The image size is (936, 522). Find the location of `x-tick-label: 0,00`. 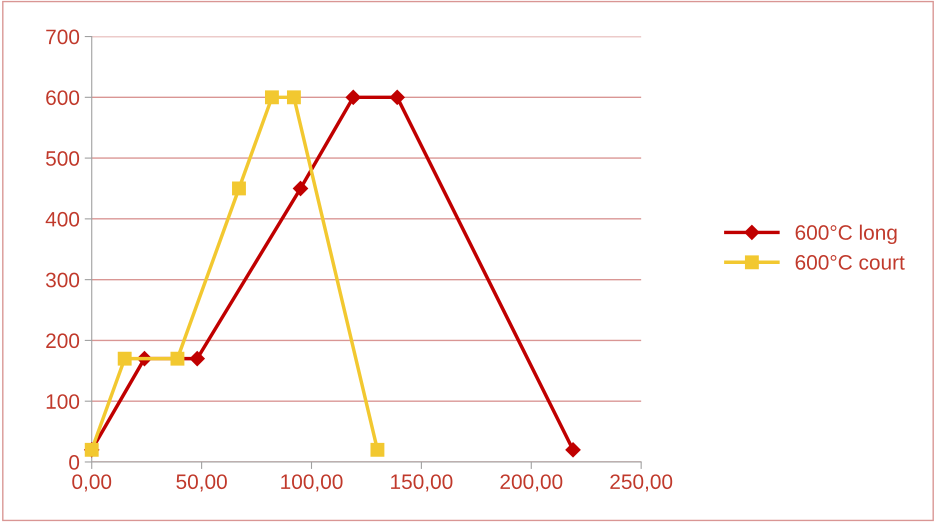

x-tick-label: 0,00 is located at coordinates (92, 483).